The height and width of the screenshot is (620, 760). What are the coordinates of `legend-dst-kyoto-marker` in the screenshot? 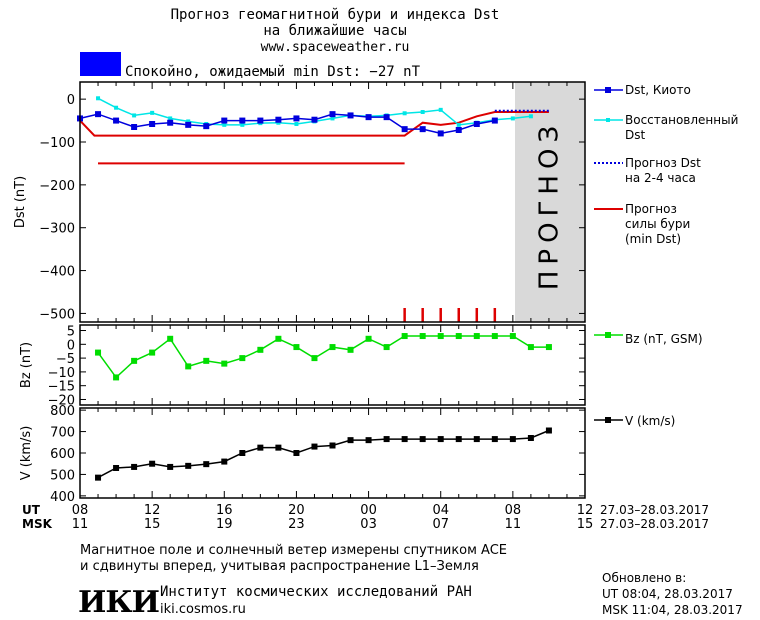 It's located at (608, 90).